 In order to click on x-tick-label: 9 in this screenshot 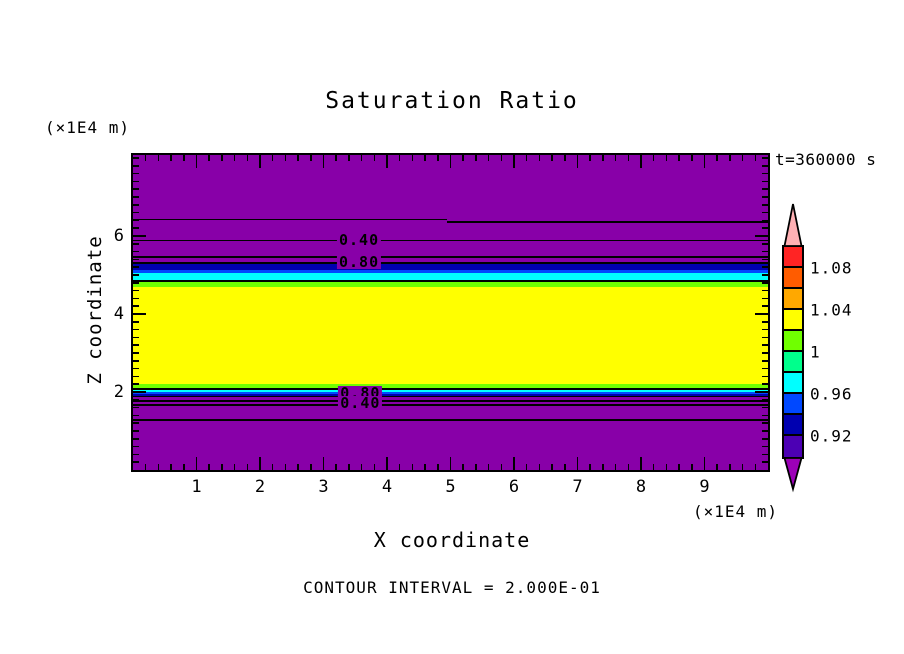, I will do `click(704, 487)`.